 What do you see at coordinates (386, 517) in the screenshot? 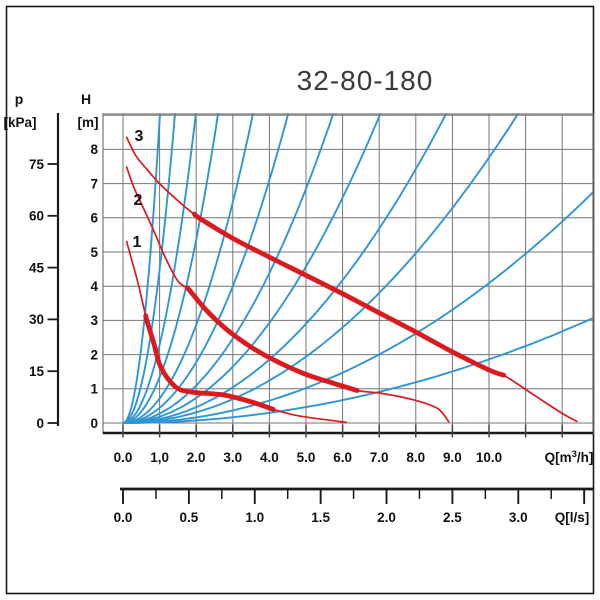
I see `ls-tick-label: 2.0` at bounding box center [386, 517].